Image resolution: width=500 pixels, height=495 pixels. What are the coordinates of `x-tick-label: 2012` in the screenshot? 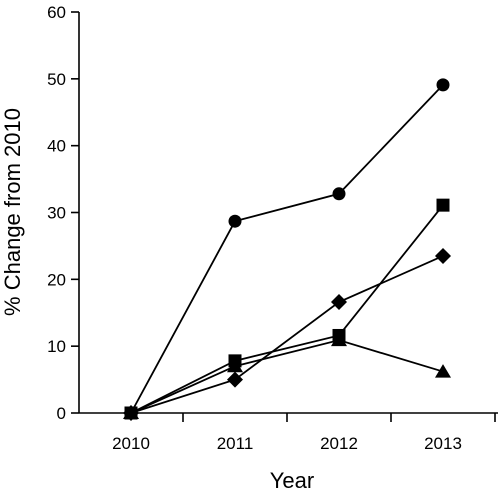 It's located at (339, 443).